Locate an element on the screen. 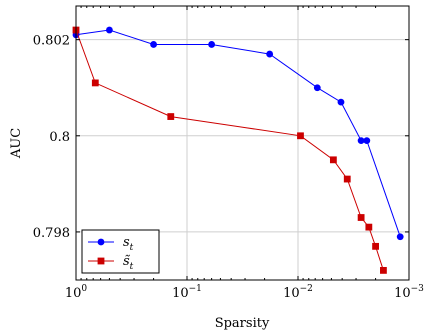 This screenshot has width=429, height=335. y-tick-label: 0.802 is located at coordinates (51, 41).